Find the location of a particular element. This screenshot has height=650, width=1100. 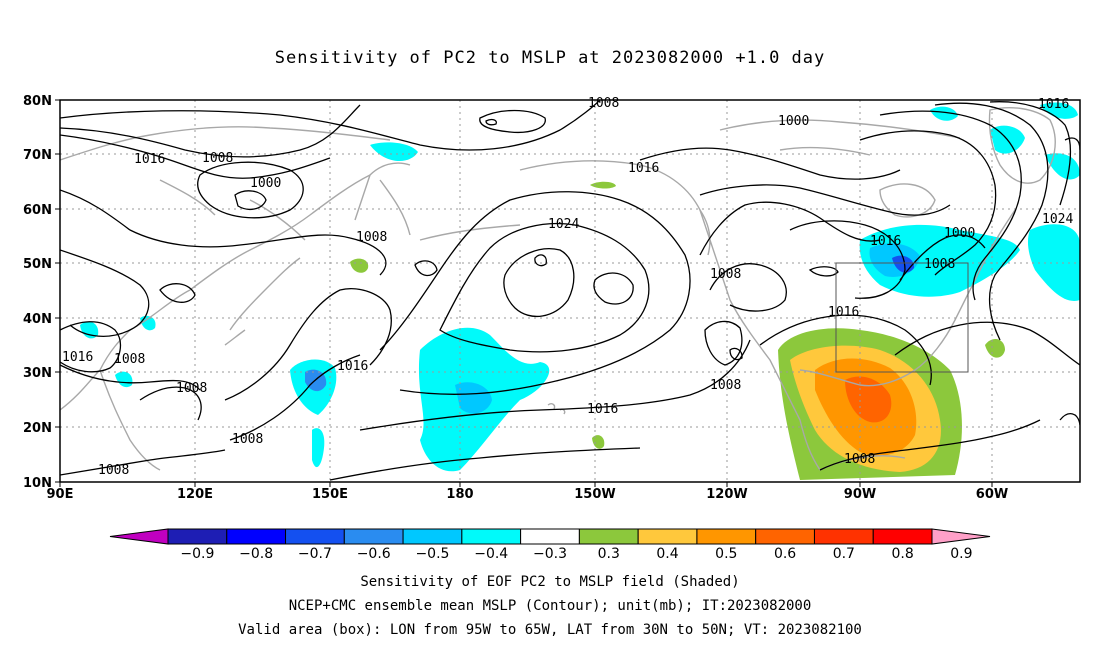

shade-negative-asia is located at coordinates (89, 330).